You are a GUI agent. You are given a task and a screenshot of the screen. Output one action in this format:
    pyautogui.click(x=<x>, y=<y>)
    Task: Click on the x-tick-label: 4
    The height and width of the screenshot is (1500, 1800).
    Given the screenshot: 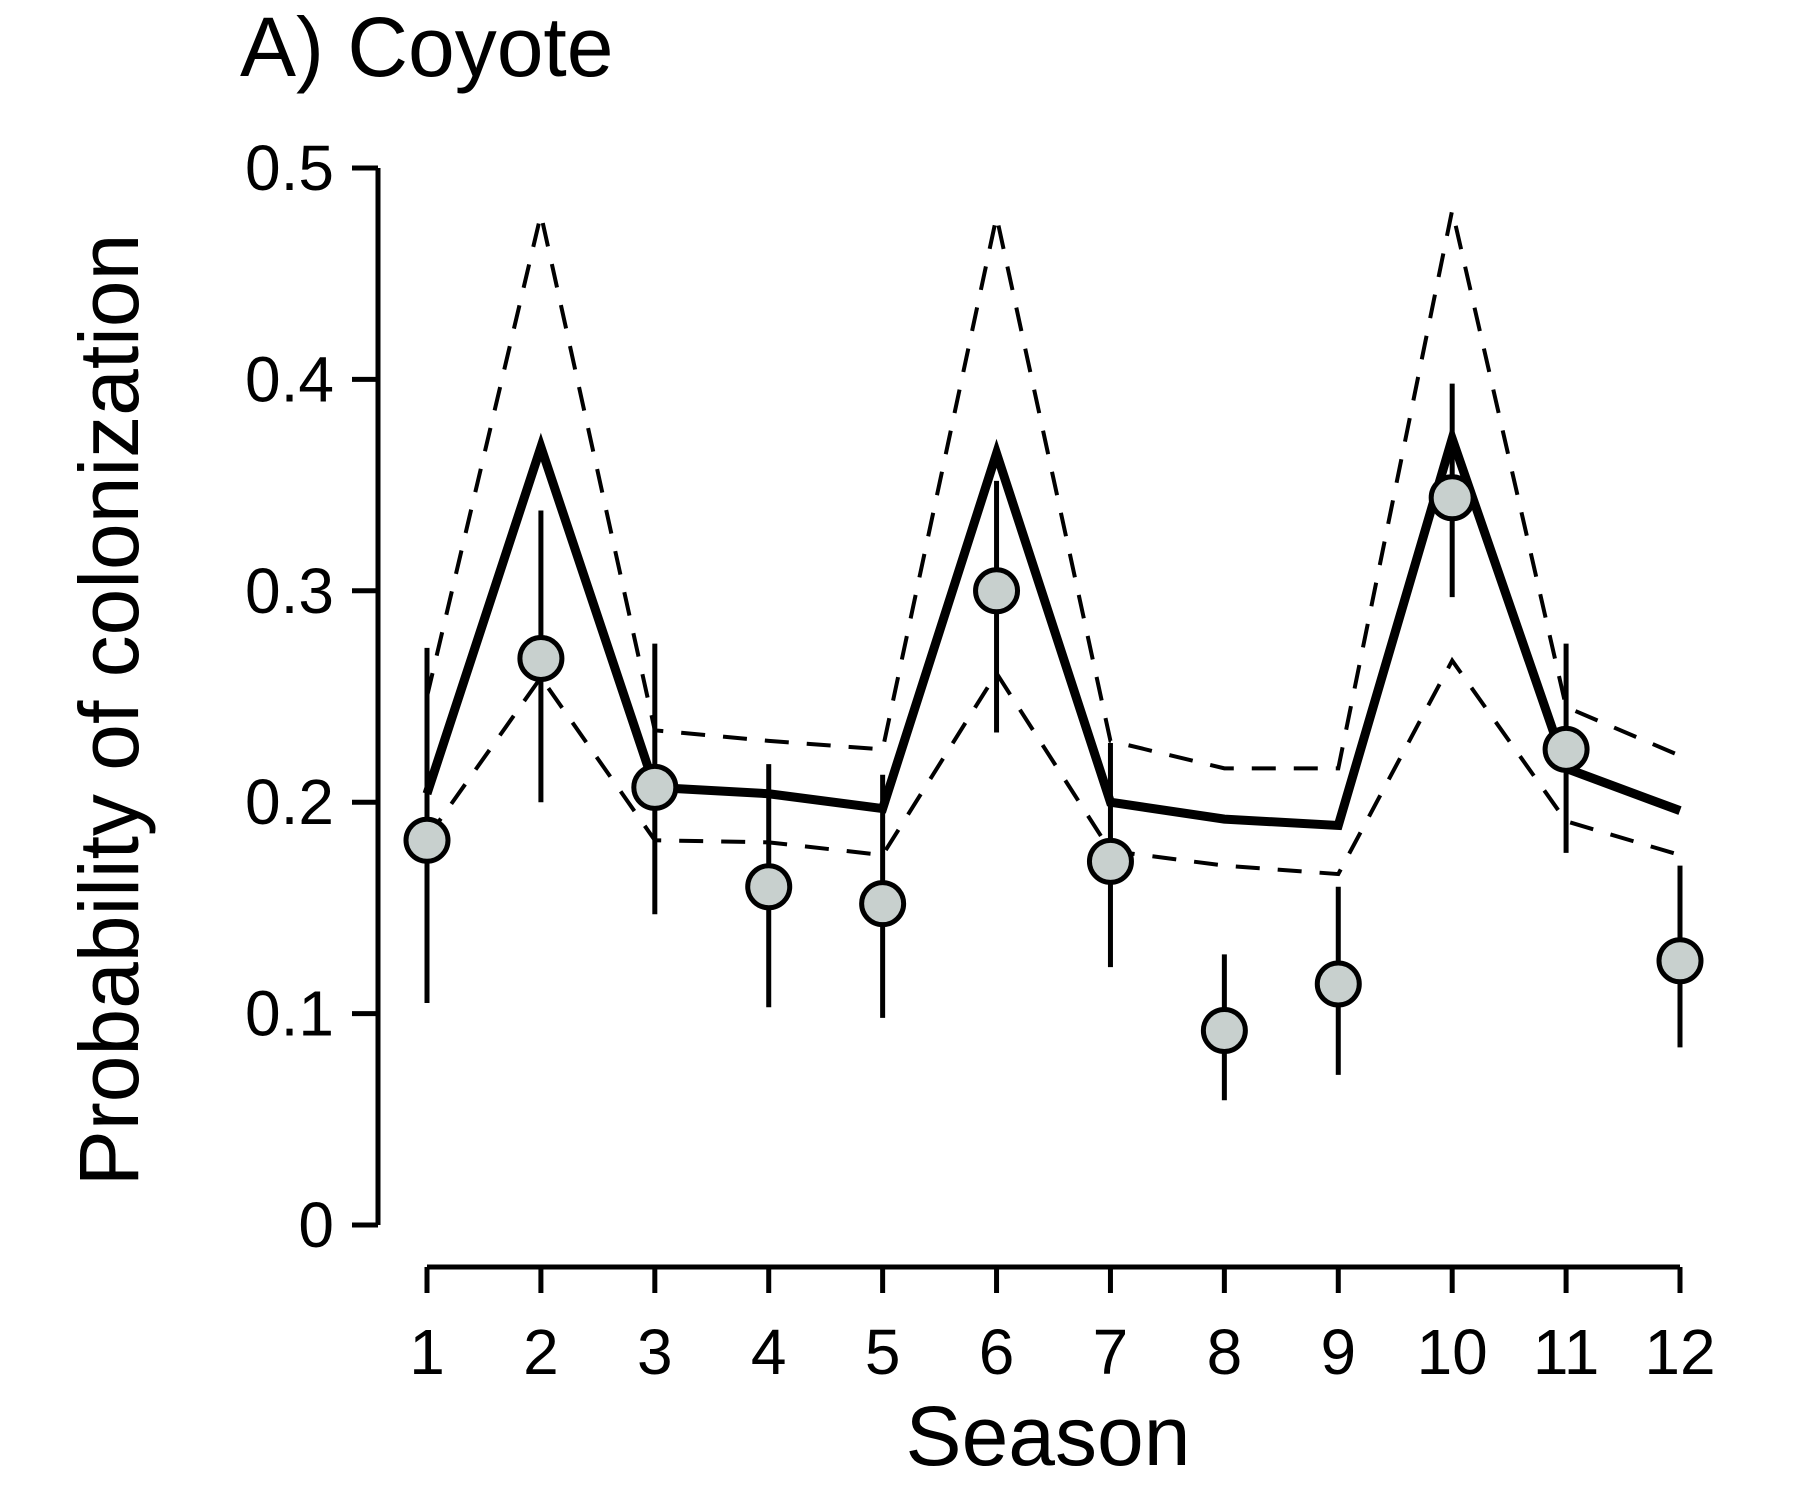 What is the action you would take?
    pyautogui.click(x=769, y=1352)
    